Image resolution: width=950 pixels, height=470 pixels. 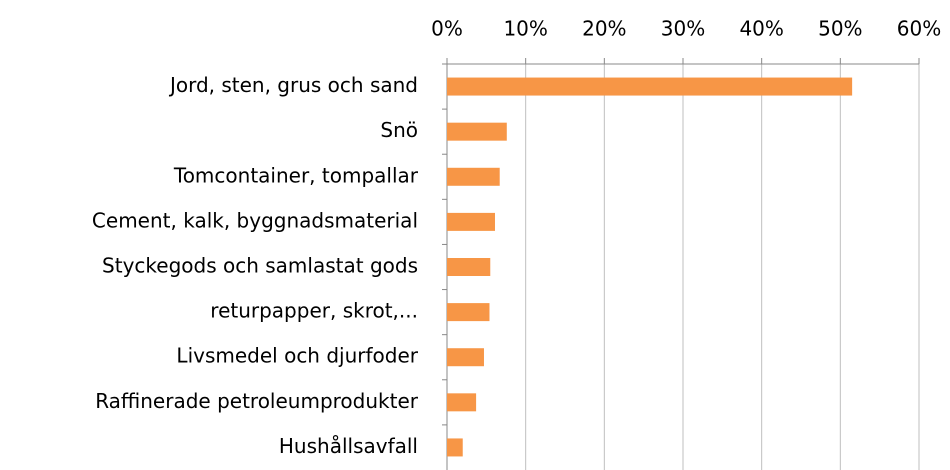 I want to click on y-tick-label: Snö, so click(x=399, y=130).